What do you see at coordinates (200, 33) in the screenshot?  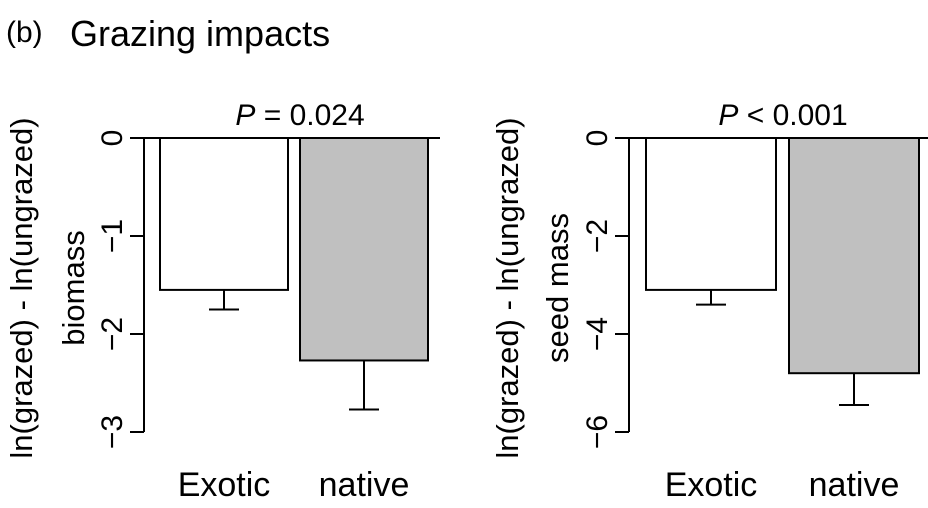 I see `figure-title: Grazing impacts` at bounding box center [200, 33].